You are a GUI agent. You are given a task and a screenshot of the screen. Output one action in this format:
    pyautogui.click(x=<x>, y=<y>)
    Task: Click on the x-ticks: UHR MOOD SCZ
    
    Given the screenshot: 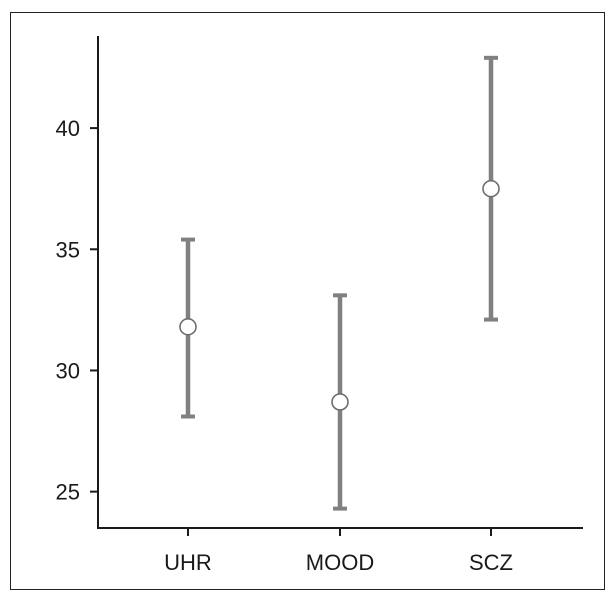 What is the action you would take?
    pyautogui.click(x=338, y=551)
    